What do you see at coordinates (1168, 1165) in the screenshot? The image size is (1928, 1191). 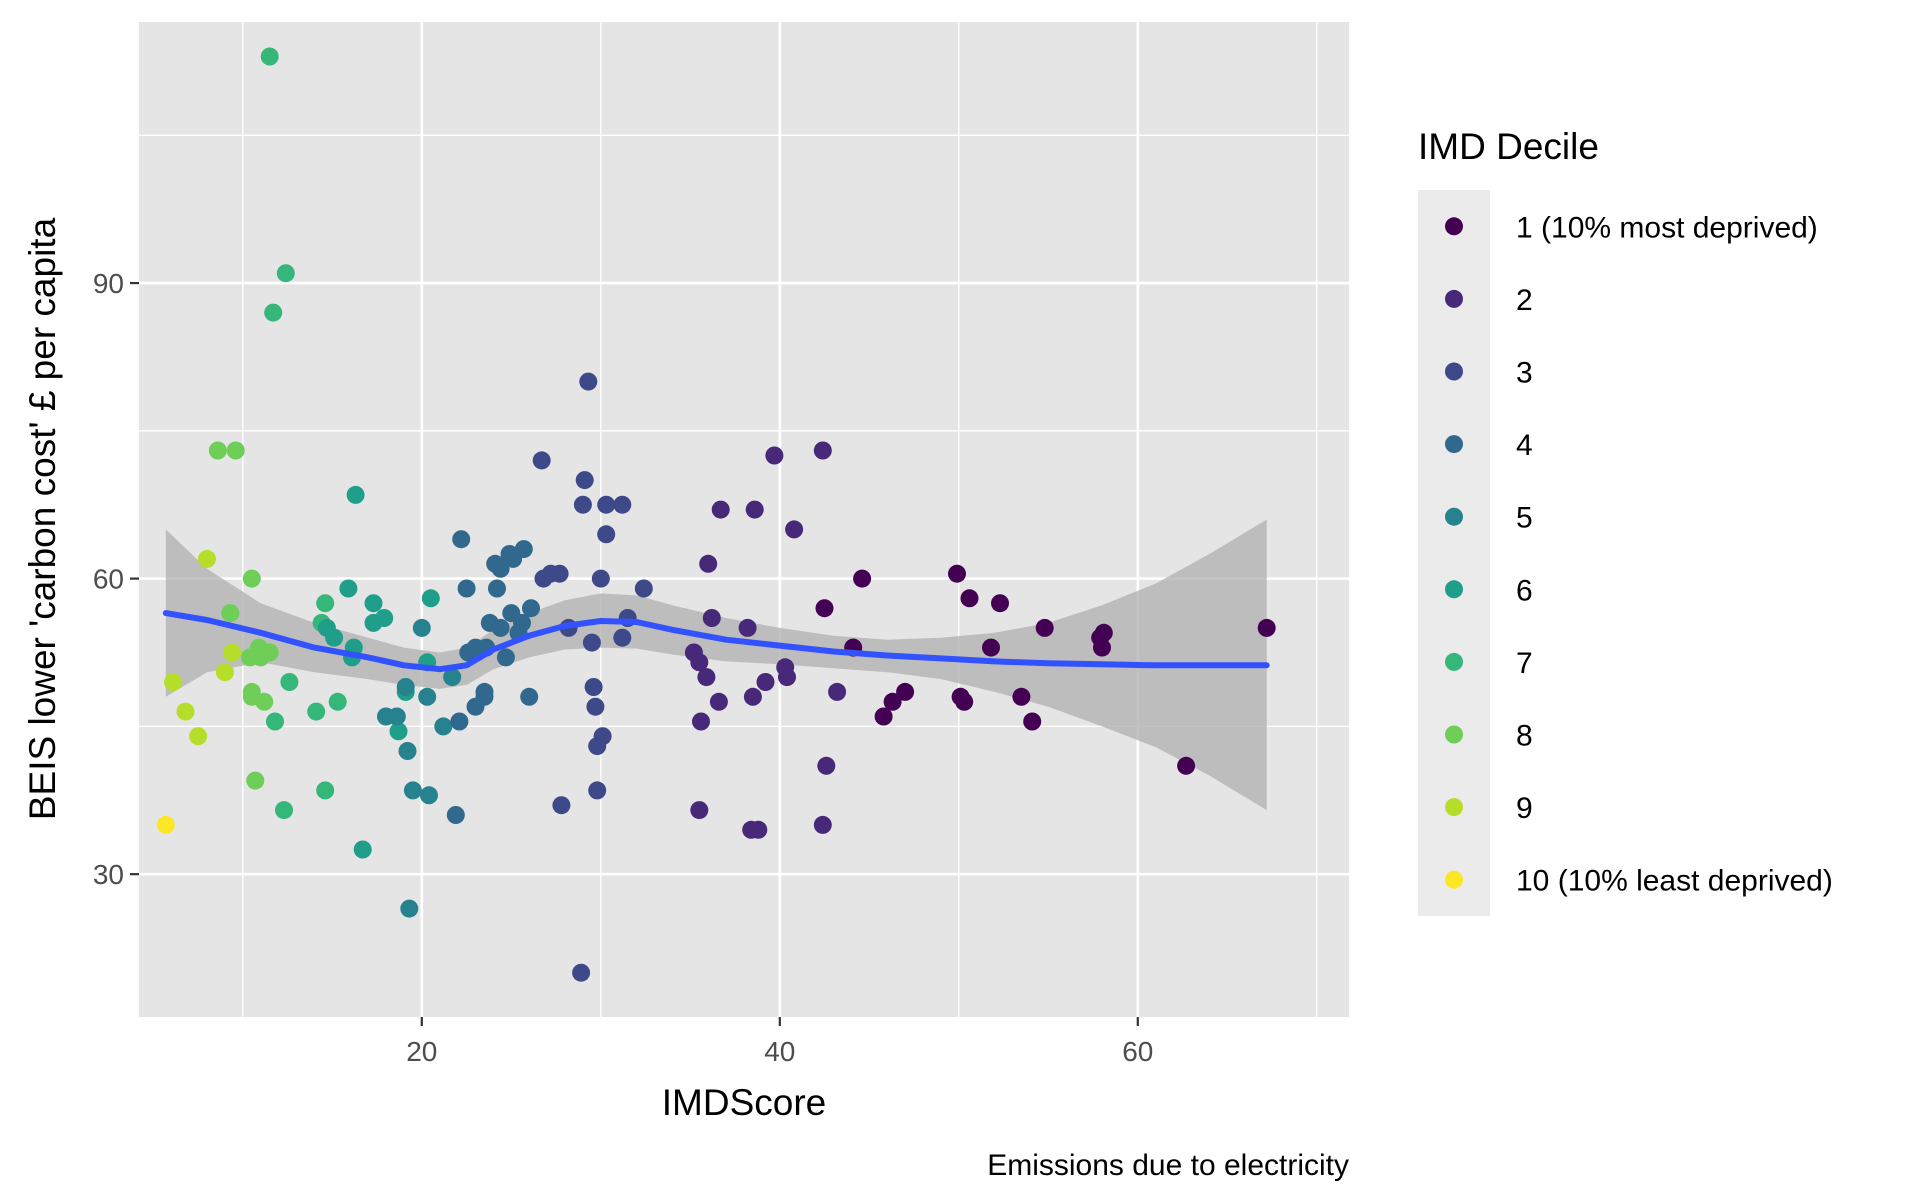 I see `chart-caption: Emissions due to electricity` at bounding box center [1168, 1165].